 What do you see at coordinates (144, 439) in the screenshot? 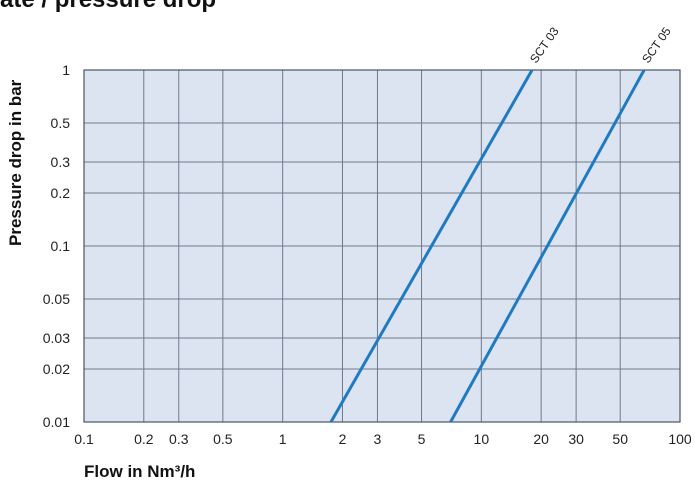
I see `x-tick-label: 0.2` at bounding box center [144, 439].